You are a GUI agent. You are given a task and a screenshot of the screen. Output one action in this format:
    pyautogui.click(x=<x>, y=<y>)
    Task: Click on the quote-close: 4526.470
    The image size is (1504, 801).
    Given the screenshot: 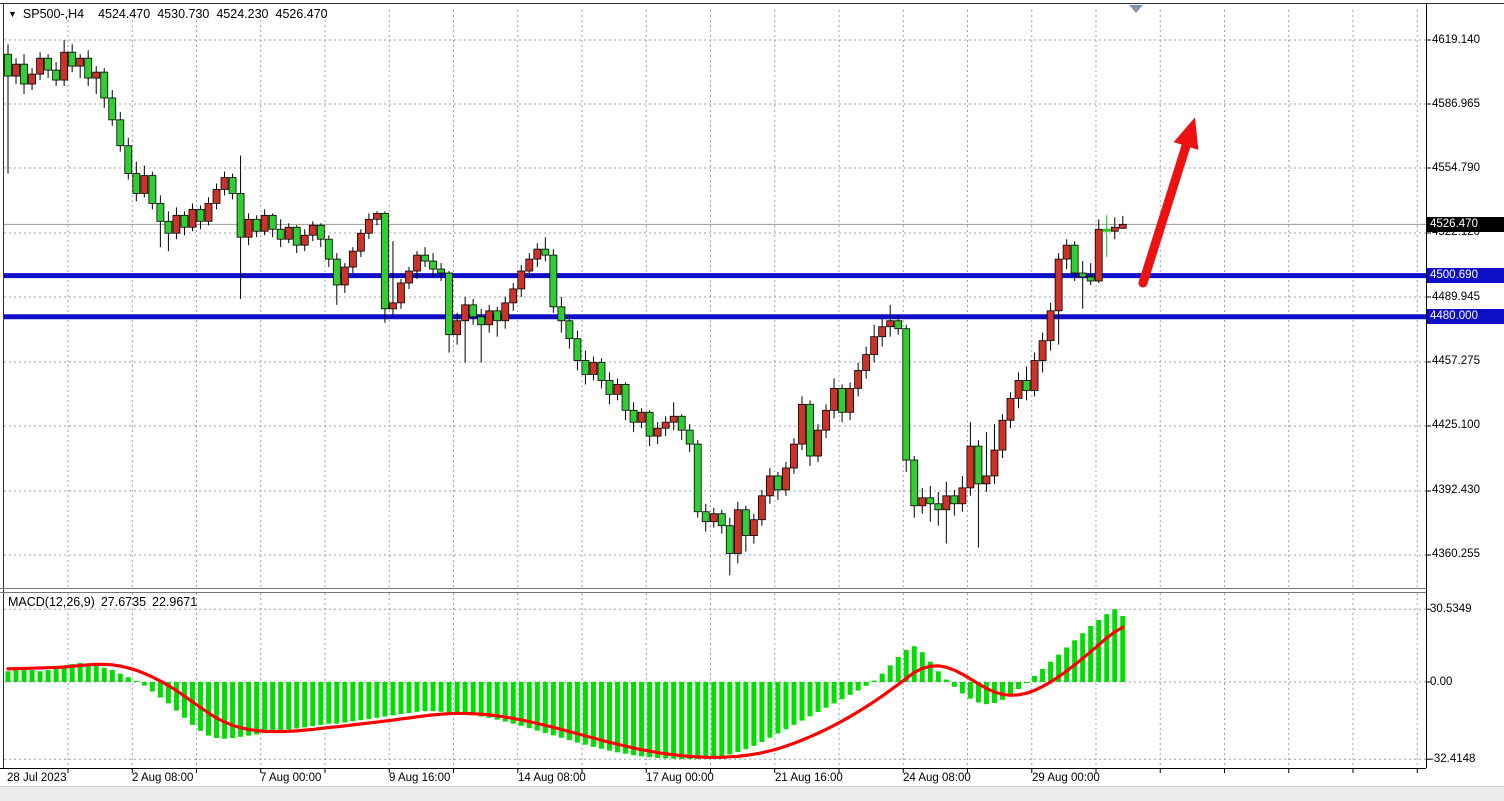 What is the action you would take?
    pyautogui.click(x=301, y=14)
    